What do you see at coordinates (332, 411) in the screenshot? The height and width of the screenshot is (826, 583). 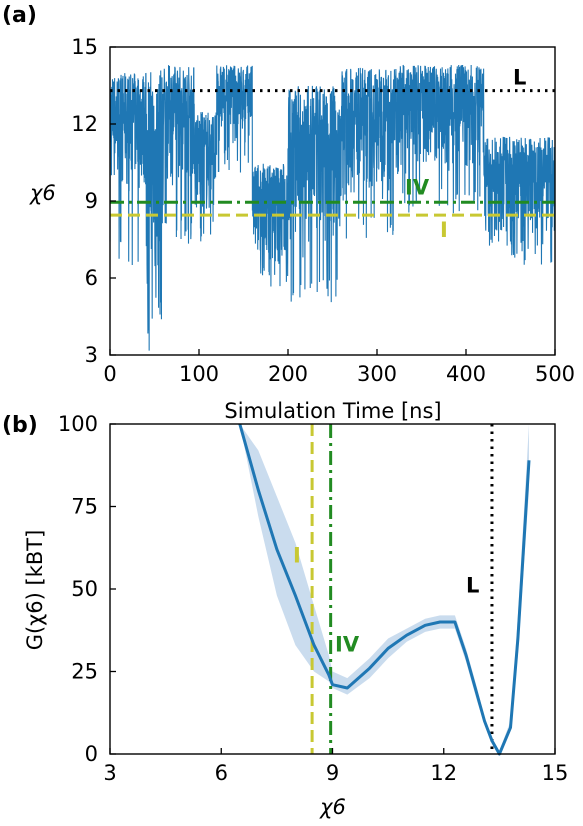 I see `panel-a-xlabel: Simulation Time [ns]` at bounding box center [332, 411].